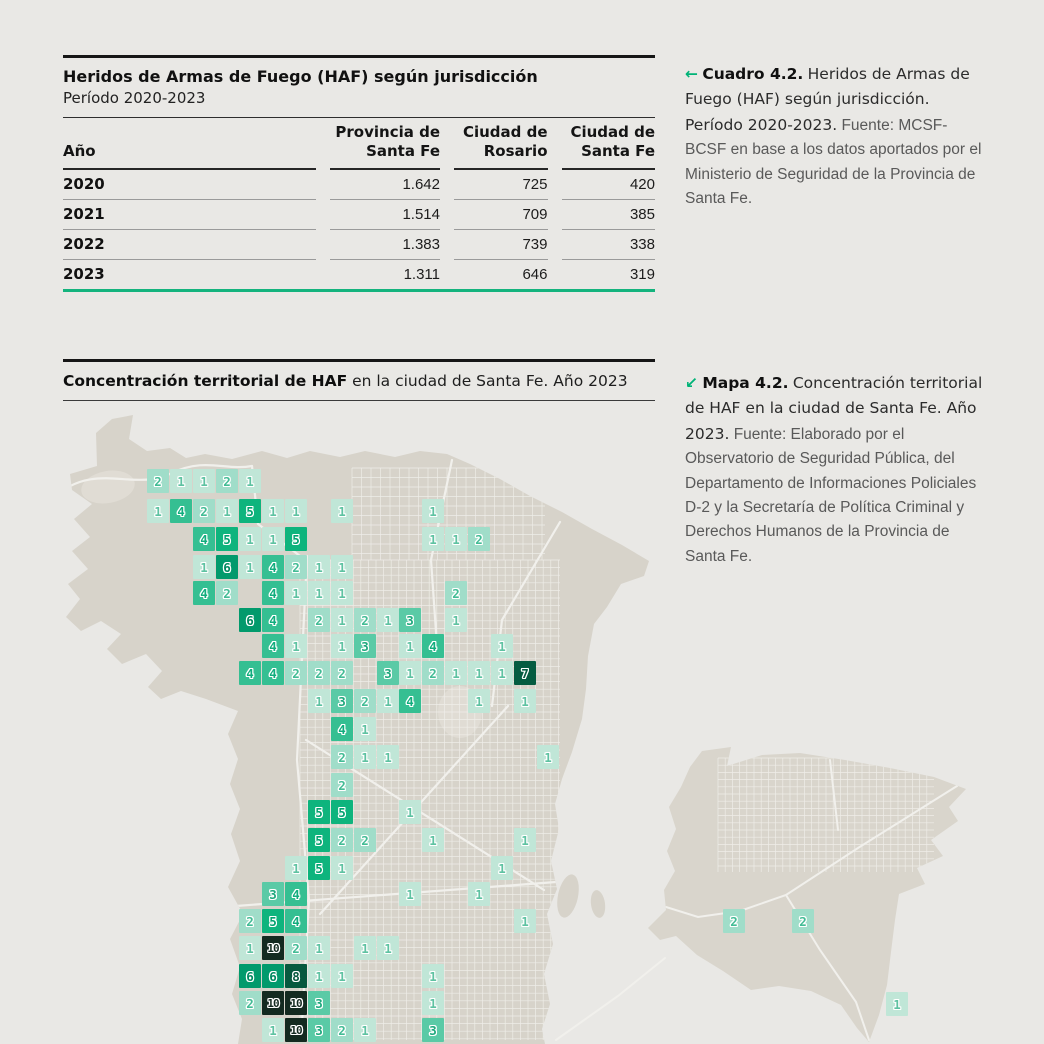 The height and width of the screenshot is (1044, 1044). I want to click on island-street-grid, so click(825, 814).